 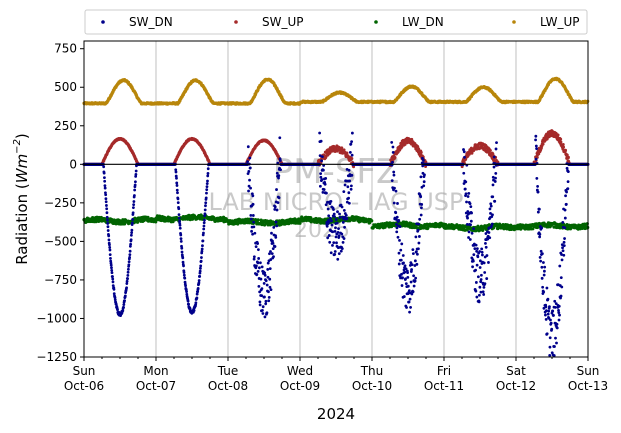 I want to click on legend-marker-lw-dn, so click(x=376, y=22).